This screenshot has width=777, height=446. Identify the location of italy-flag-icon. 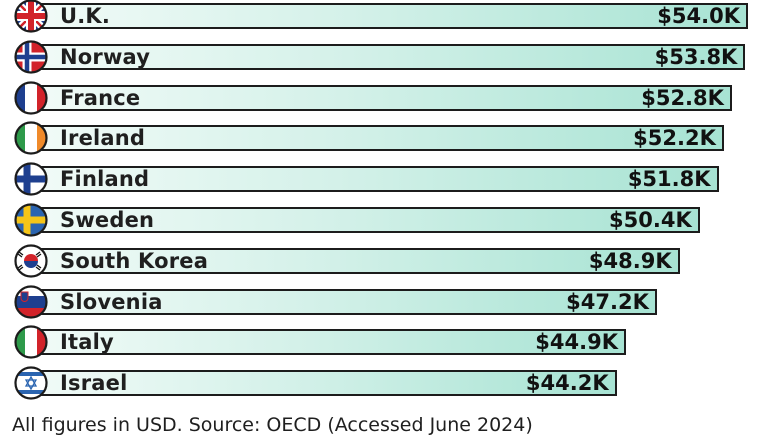
(31, 342).